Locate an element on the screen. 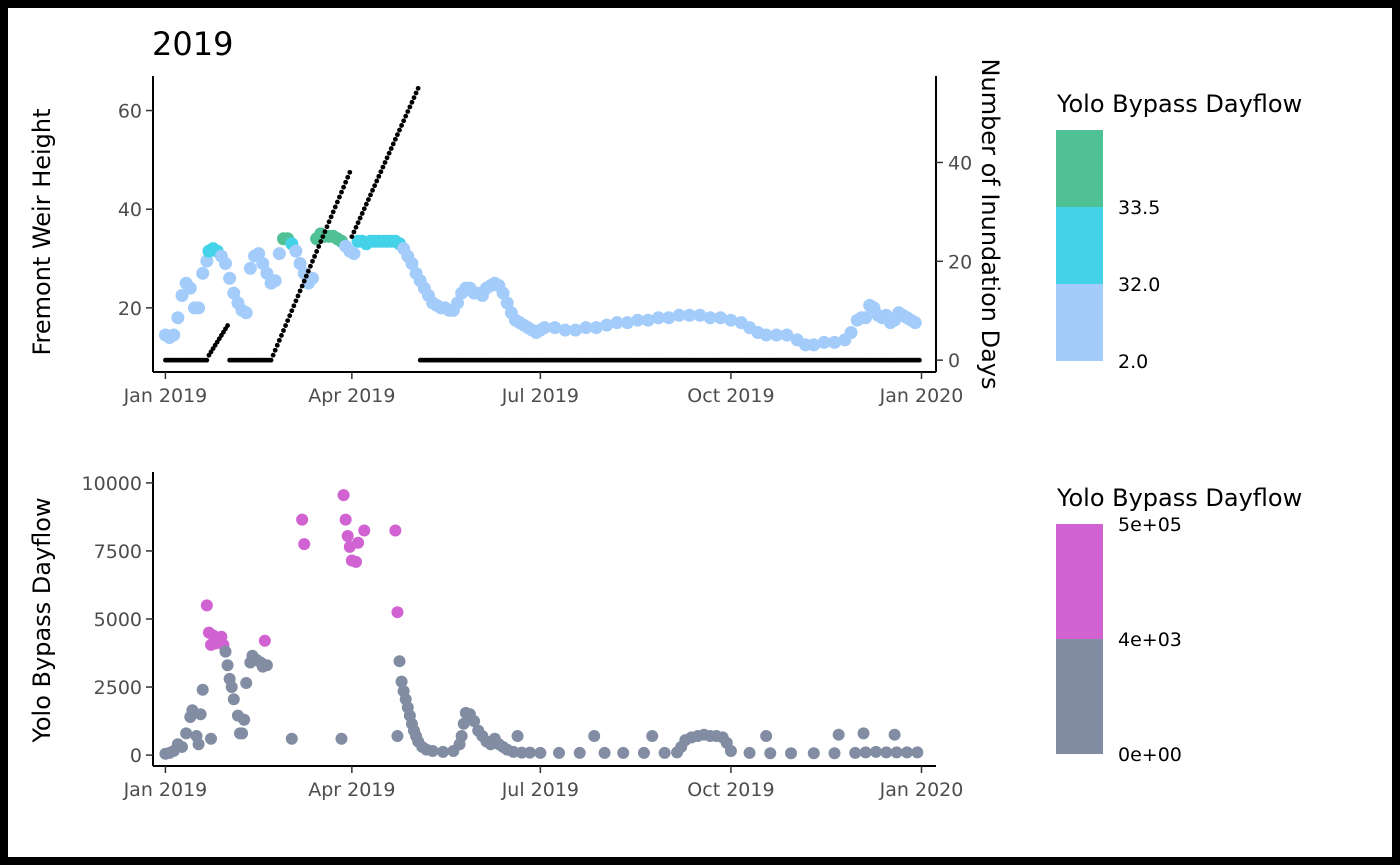  top-legend: 33.5 32.0 2.0 is located at coordinates (1108, 251).